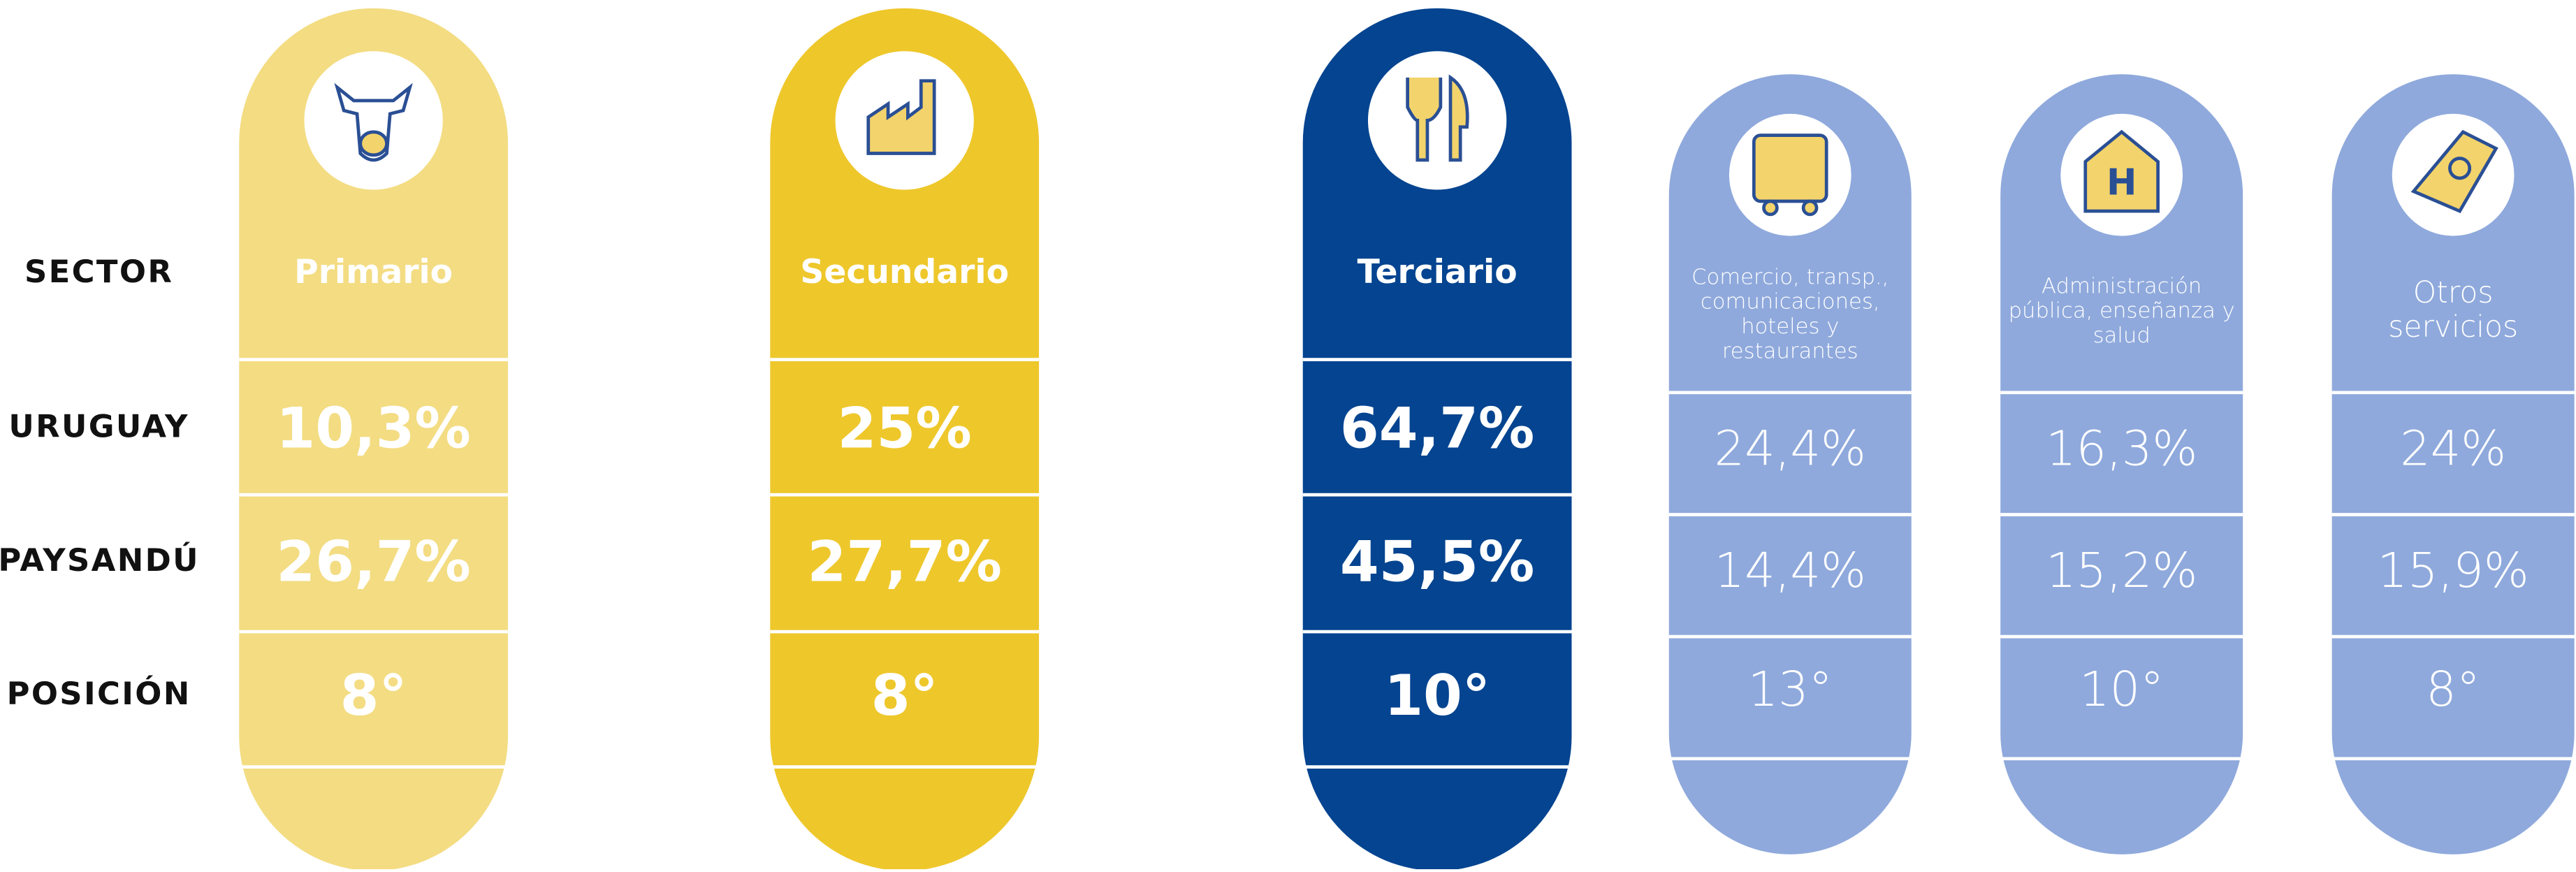 The width and height of the screenshot is (2576, 872). What do you see at coordinates (904, 272) in the screenshot?
I see `sector-name: Secundario` at bounding box center [904, 272].